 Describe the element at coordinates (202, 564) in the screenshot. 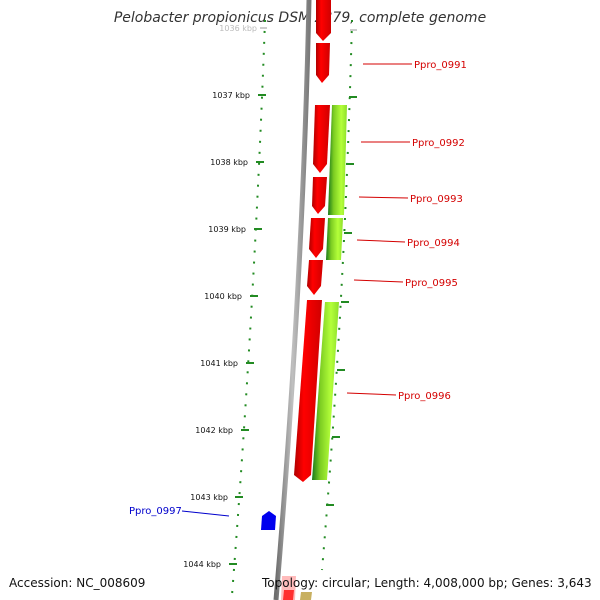

I see `ruler-label: 1044 kbp` at that location.